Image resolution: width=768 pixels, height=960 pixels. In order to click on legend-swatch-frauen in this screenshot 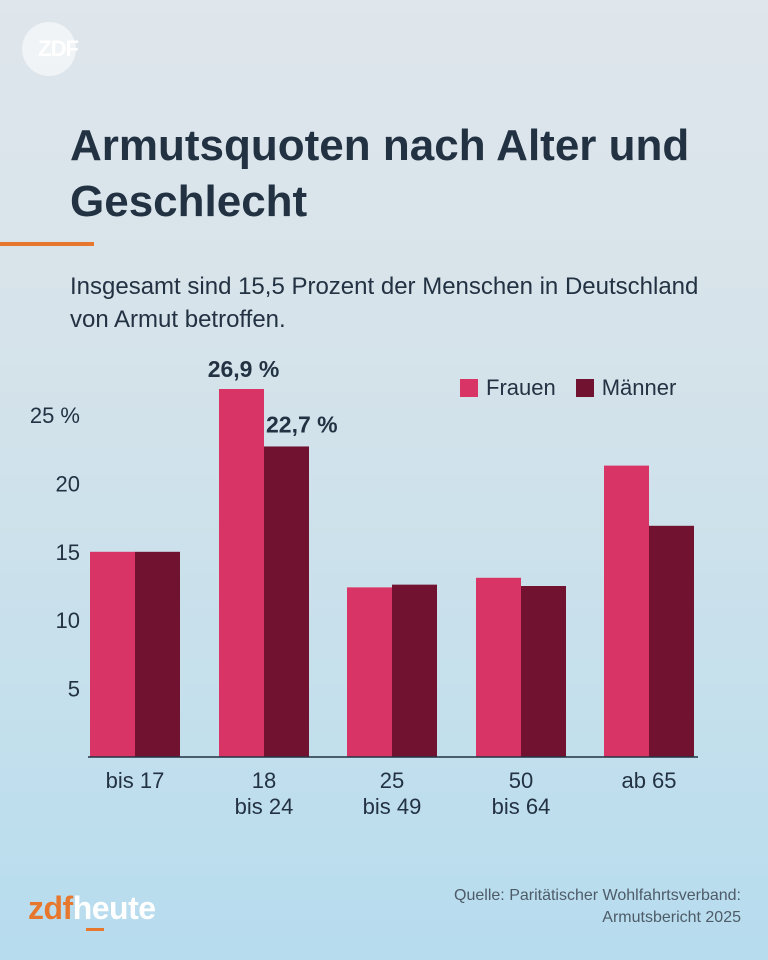, I will do `click(469, 388)`.